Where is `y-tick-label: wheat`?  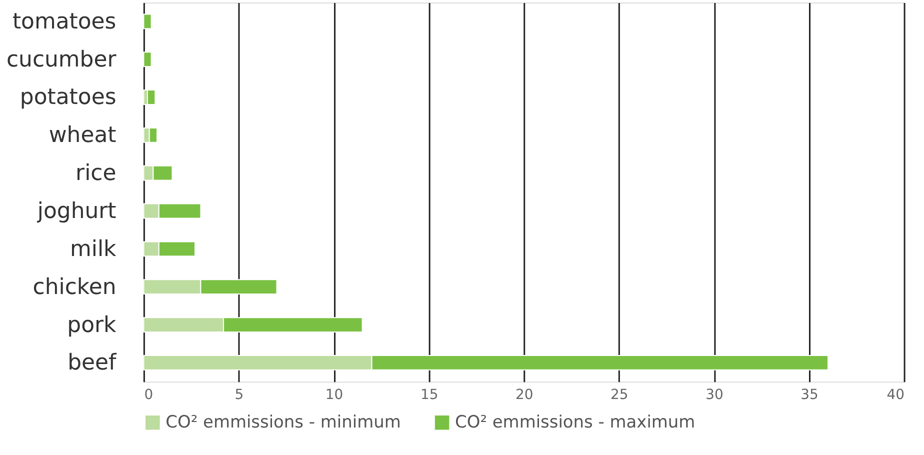 y-tick-label: wheat is located at coordinates (82, 135).